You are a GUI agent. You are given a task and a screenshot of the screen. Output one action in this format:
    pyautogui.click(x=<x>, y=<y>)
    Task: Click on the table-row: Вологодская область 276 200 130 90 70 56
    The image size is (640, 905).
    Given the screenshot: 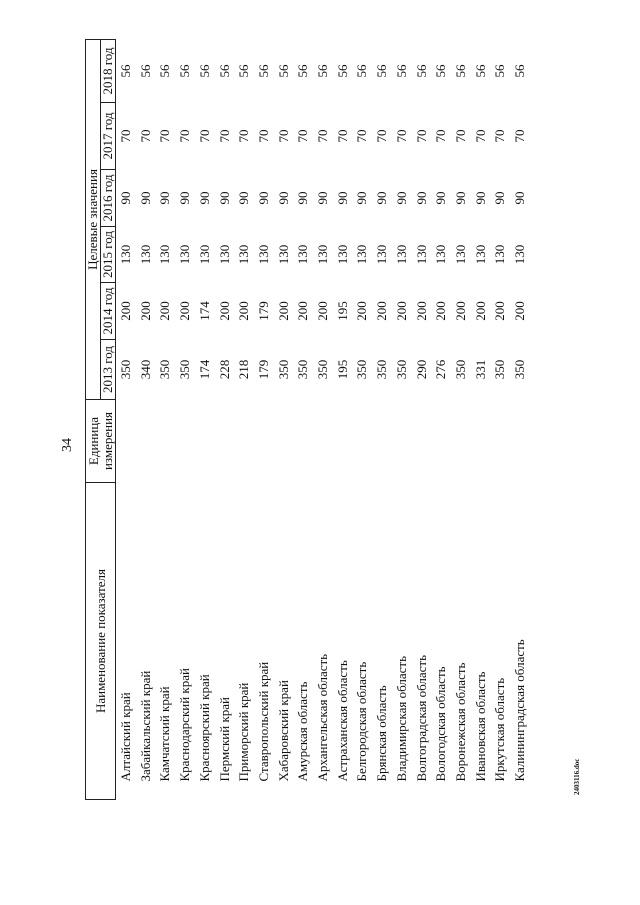 What is the action you would take?
    pyautogui.click(x=441, y=419)
    